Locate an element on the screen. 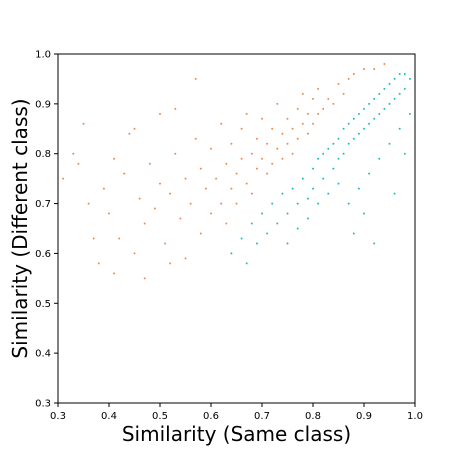 The width and height of the screenshot is (460, 460). y-tick-label: 0.3 is located at coordinates (43, 404).